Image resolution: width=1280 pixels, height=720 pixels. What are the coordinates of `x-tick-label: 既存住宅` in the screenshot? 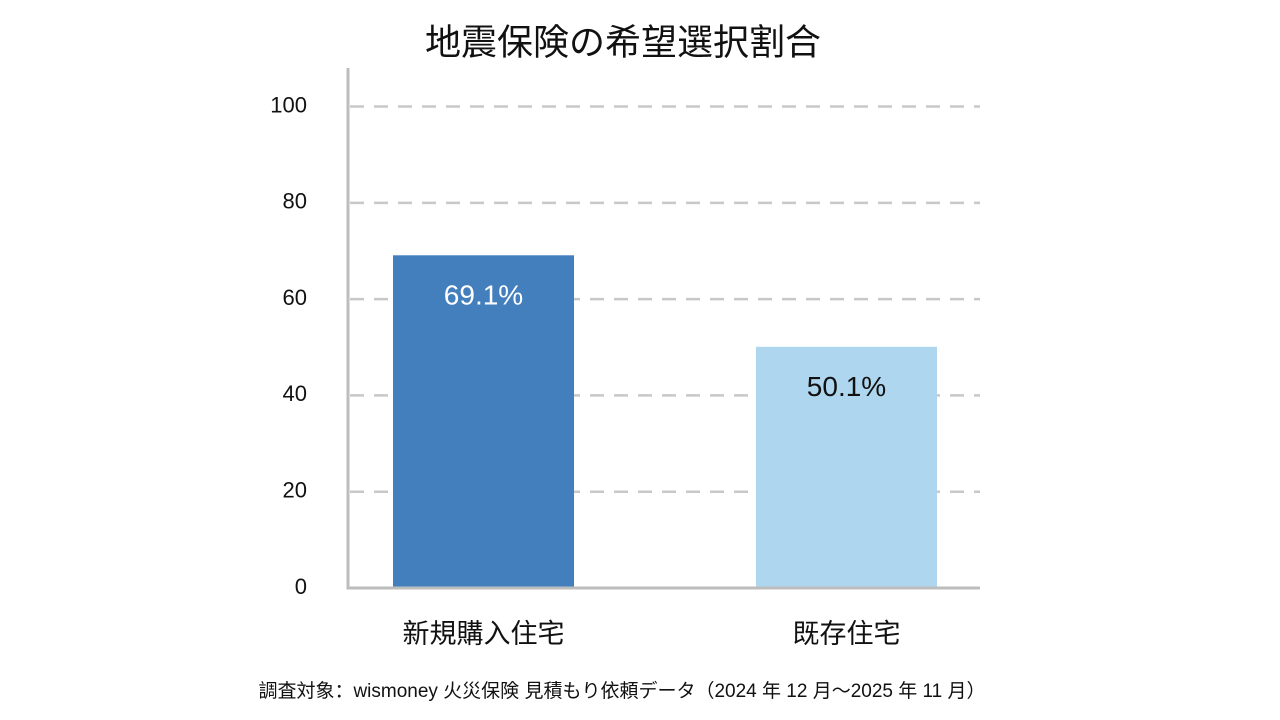 It's located at (847, 634).